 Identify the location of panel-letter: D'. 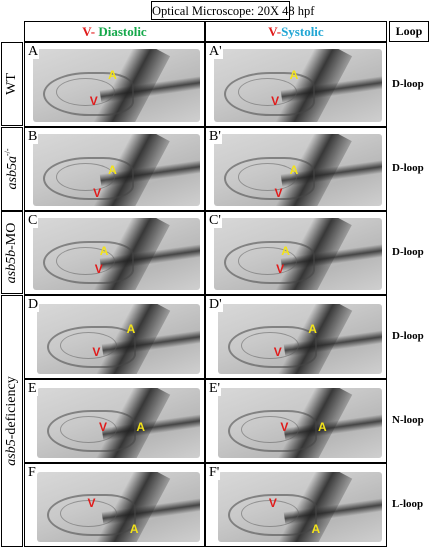
(215, 304).